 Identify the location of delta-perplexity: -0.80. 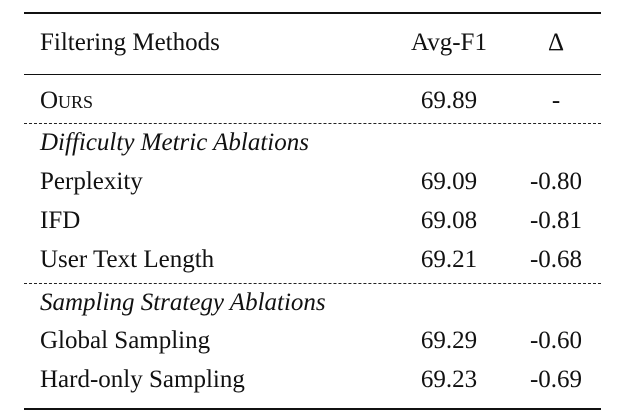
(556, 181).